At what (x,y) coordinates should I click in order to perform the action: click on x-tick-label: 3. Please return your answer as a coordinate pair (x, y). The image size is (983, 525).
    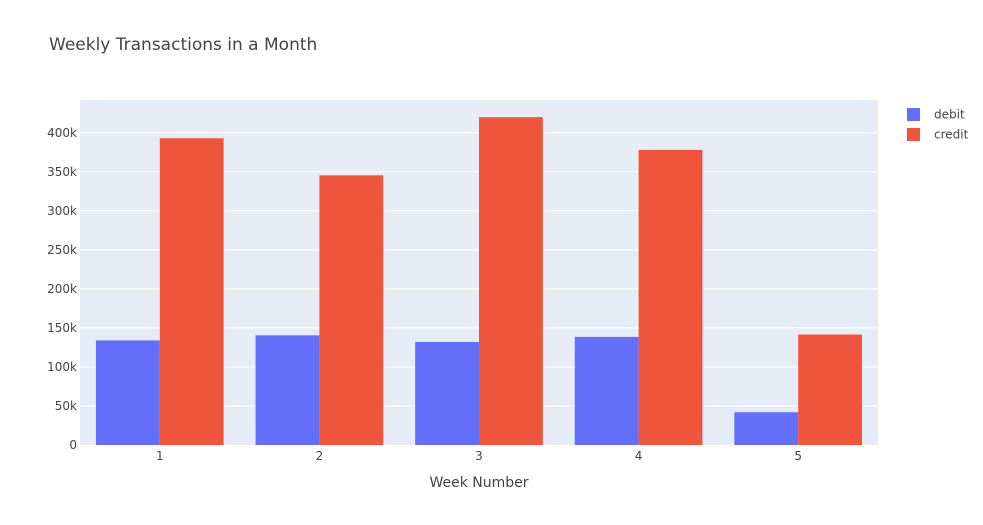
    Looking at the image, I should click on (479, 456).